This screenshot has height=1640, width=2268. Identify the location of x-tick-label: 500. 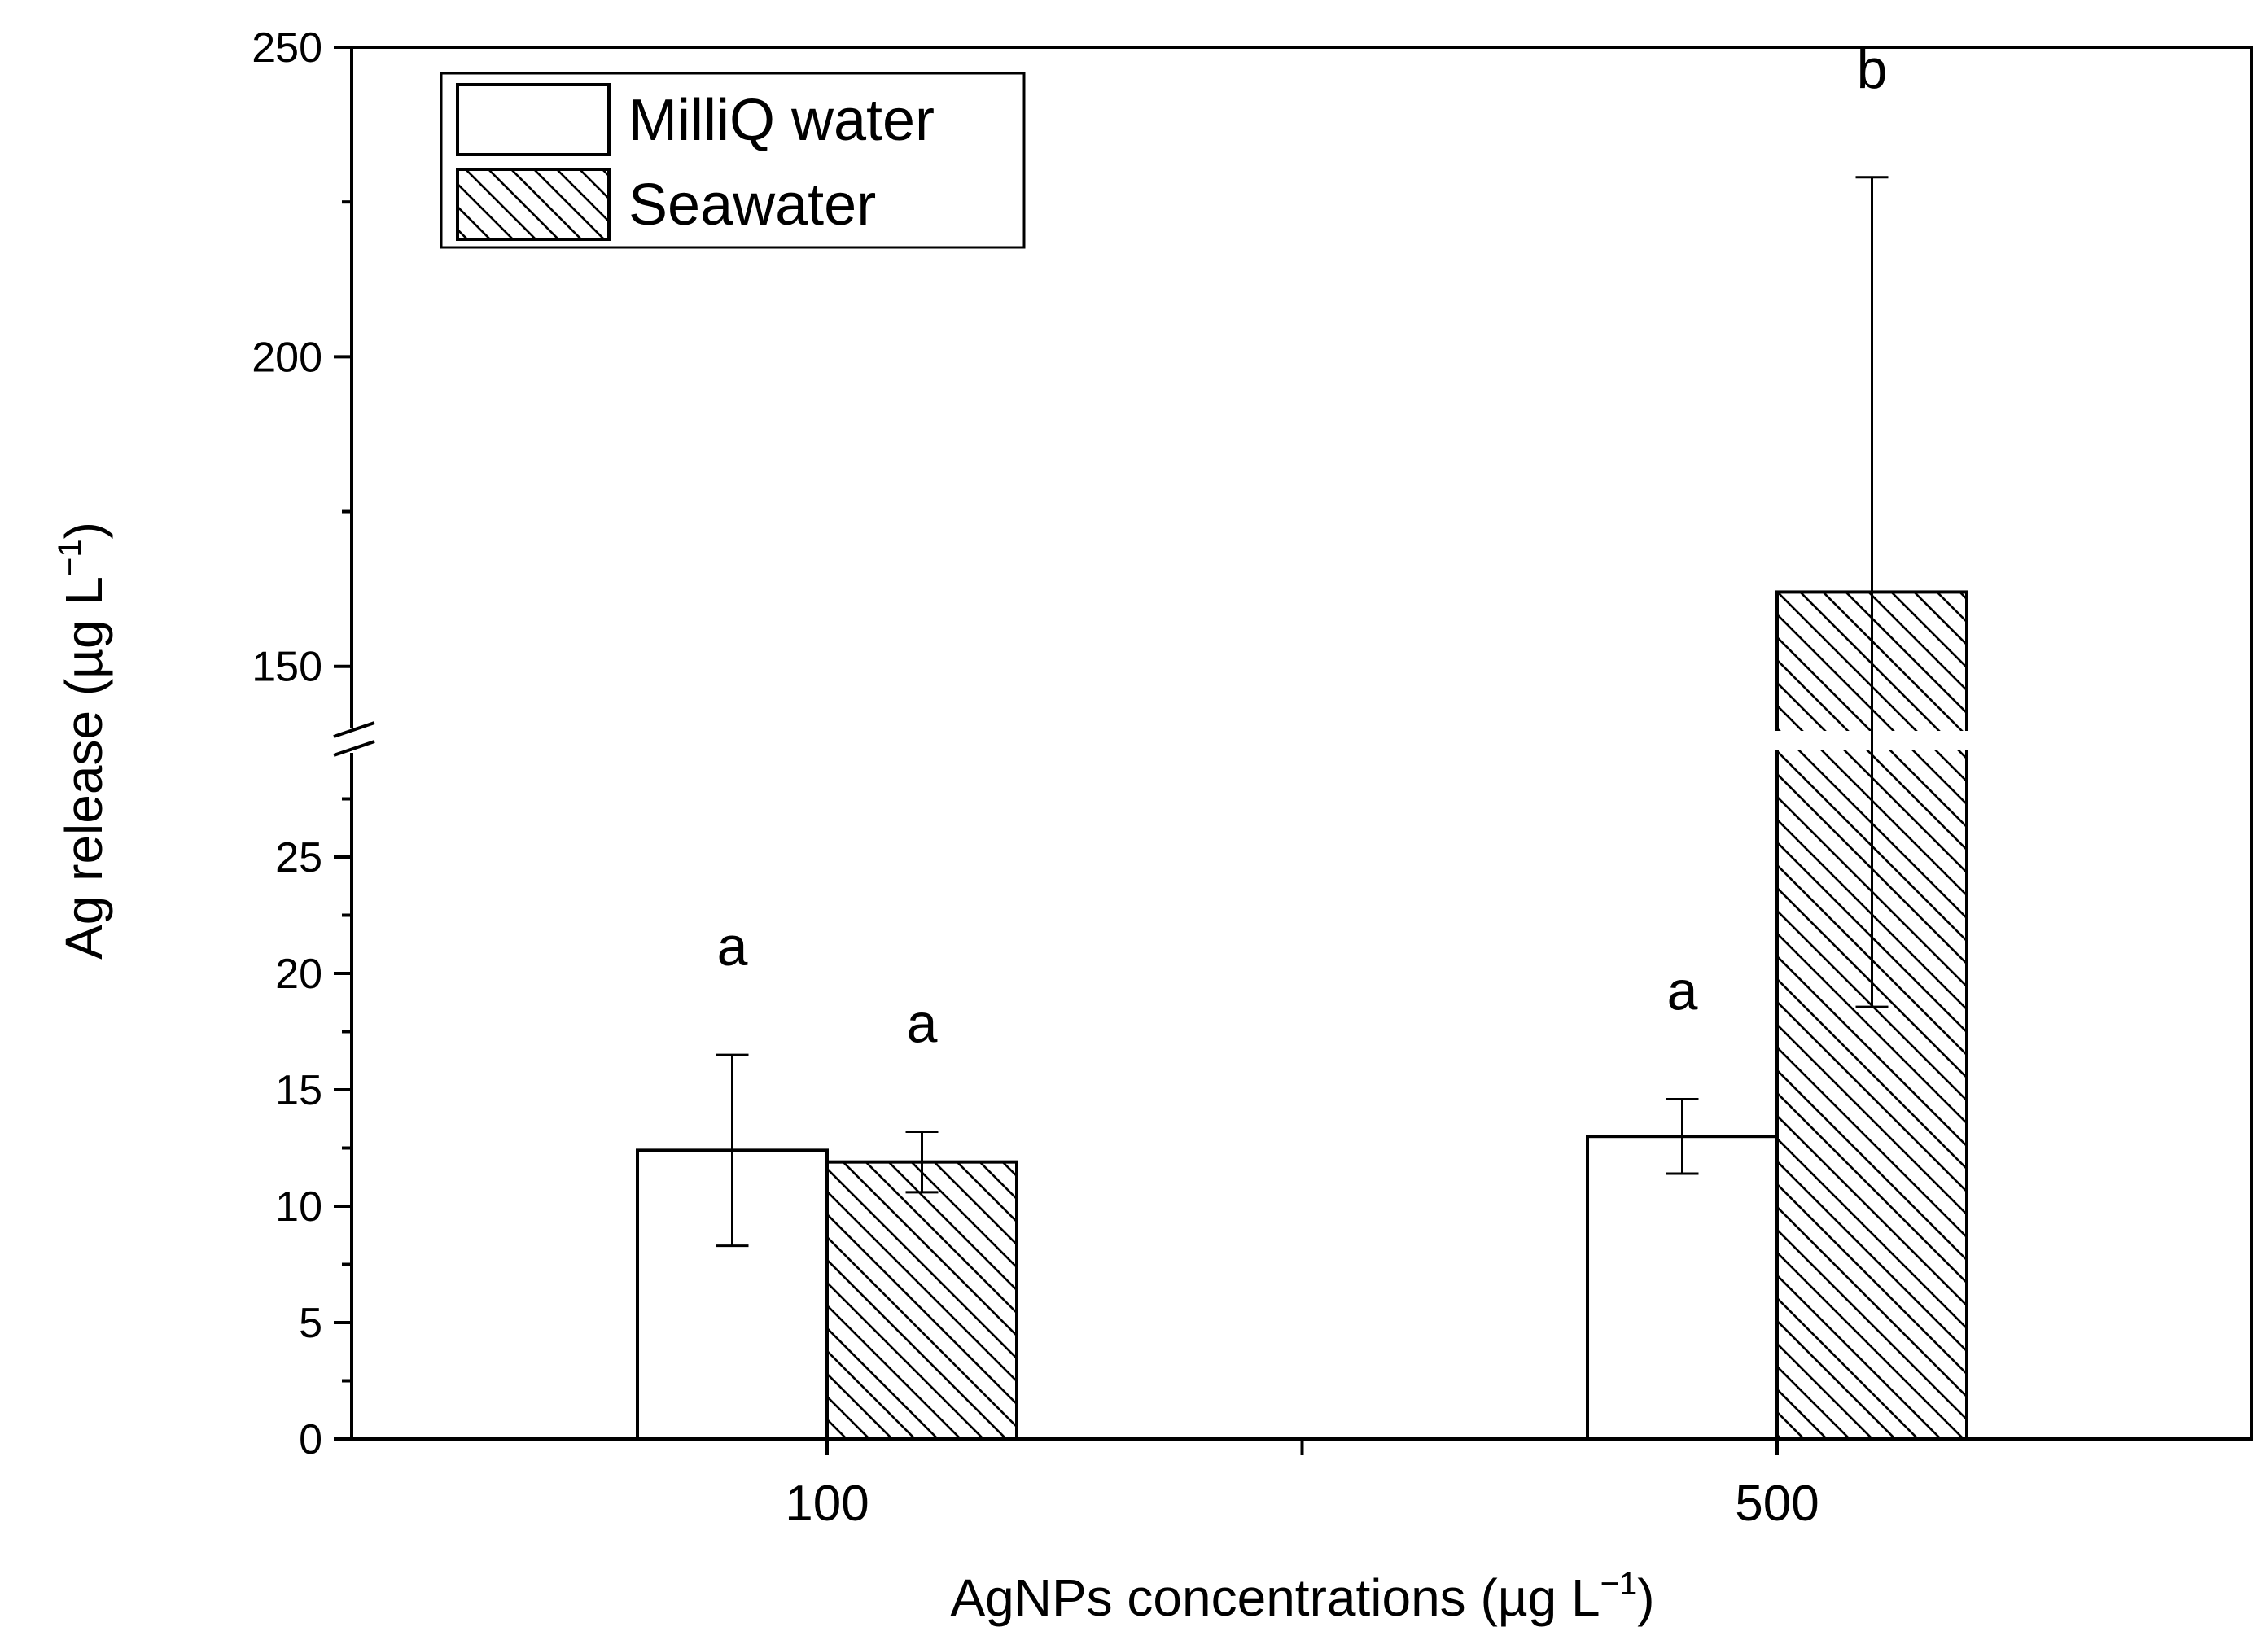
(1777, 1504).